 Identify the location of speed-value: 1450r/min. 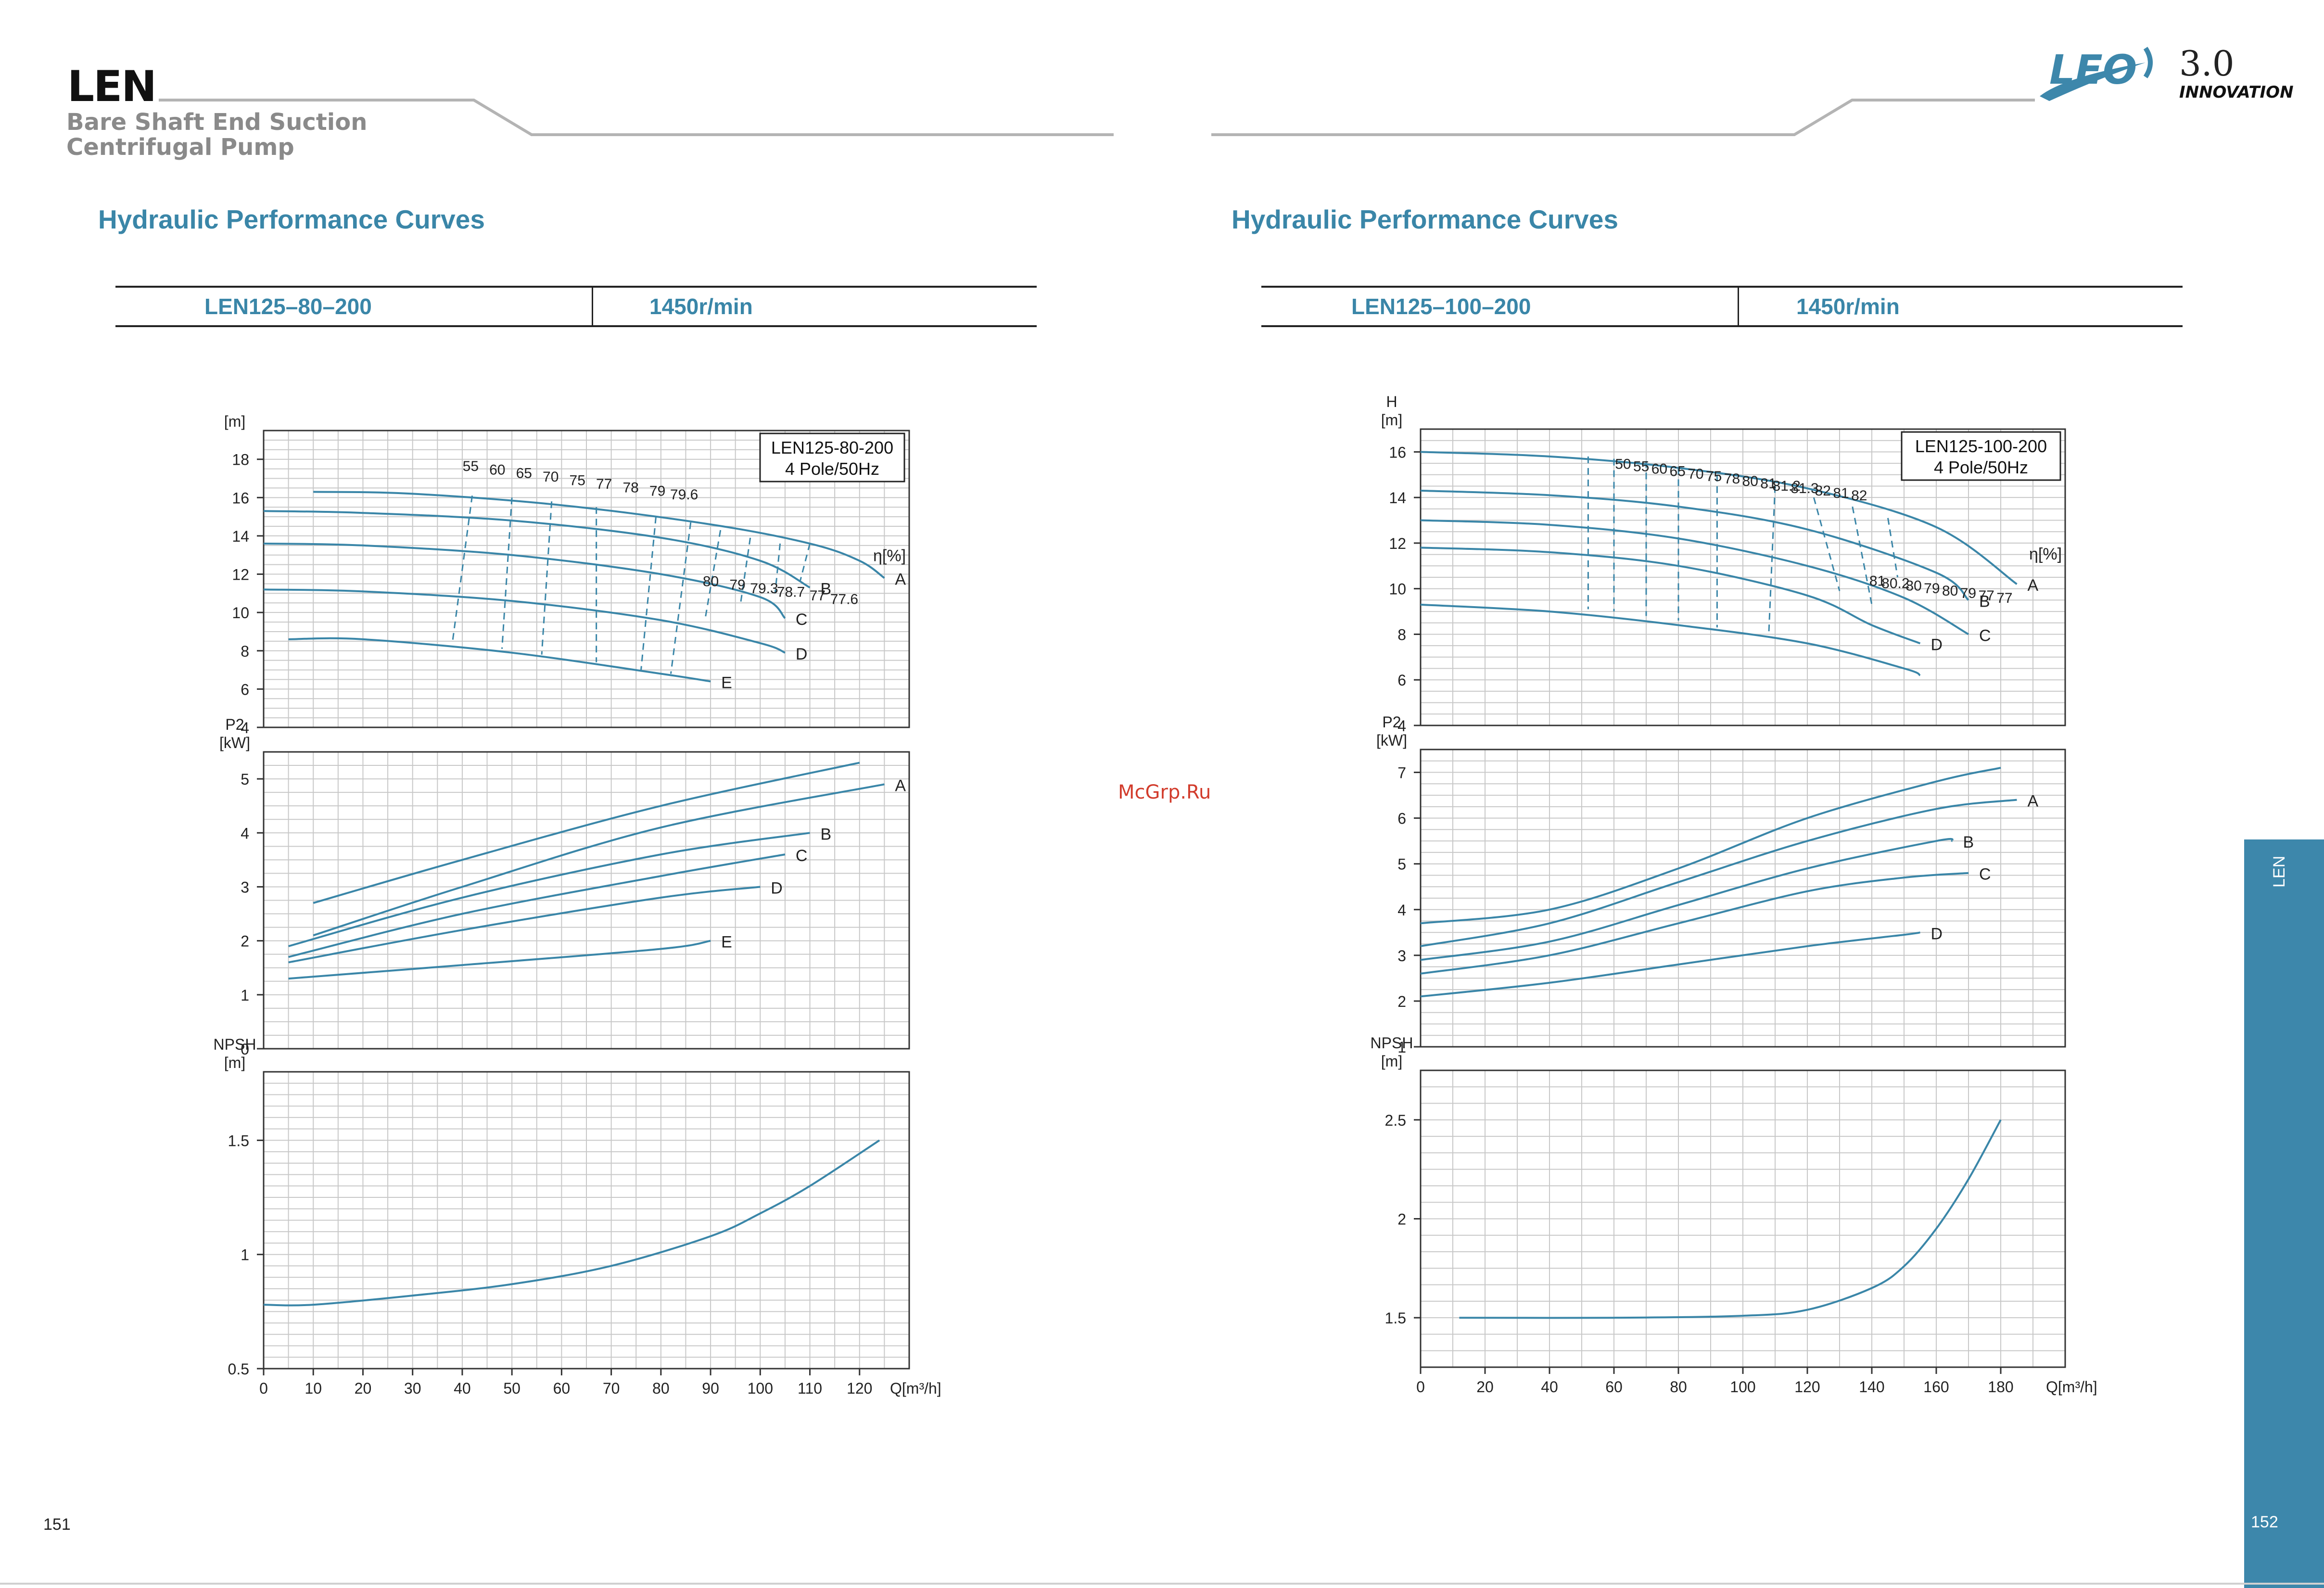
(701, 306).